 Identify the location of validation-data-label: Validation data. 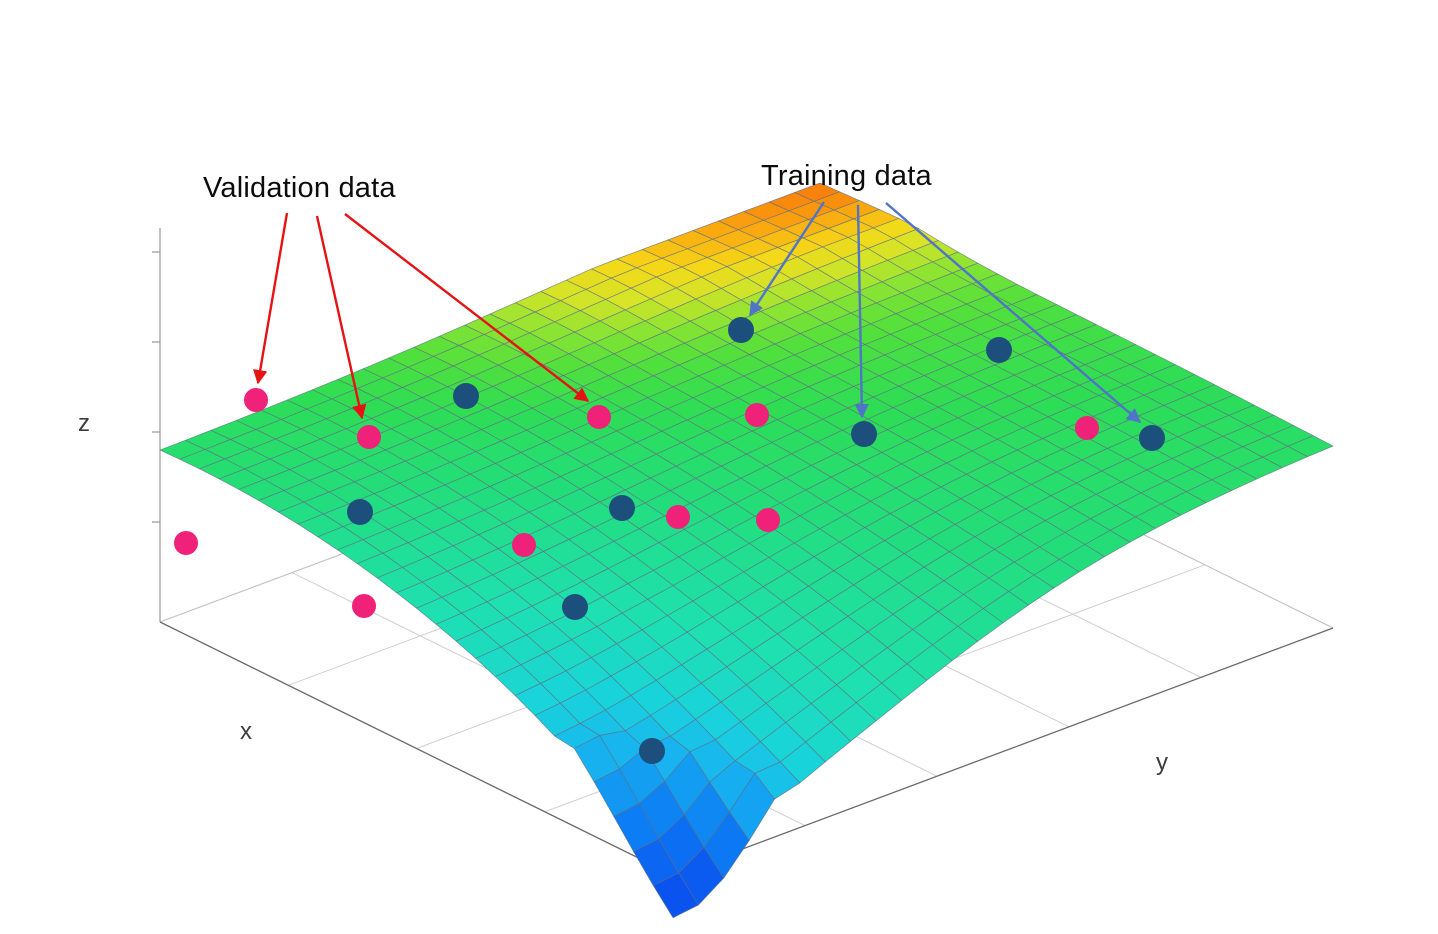
(299, 188).